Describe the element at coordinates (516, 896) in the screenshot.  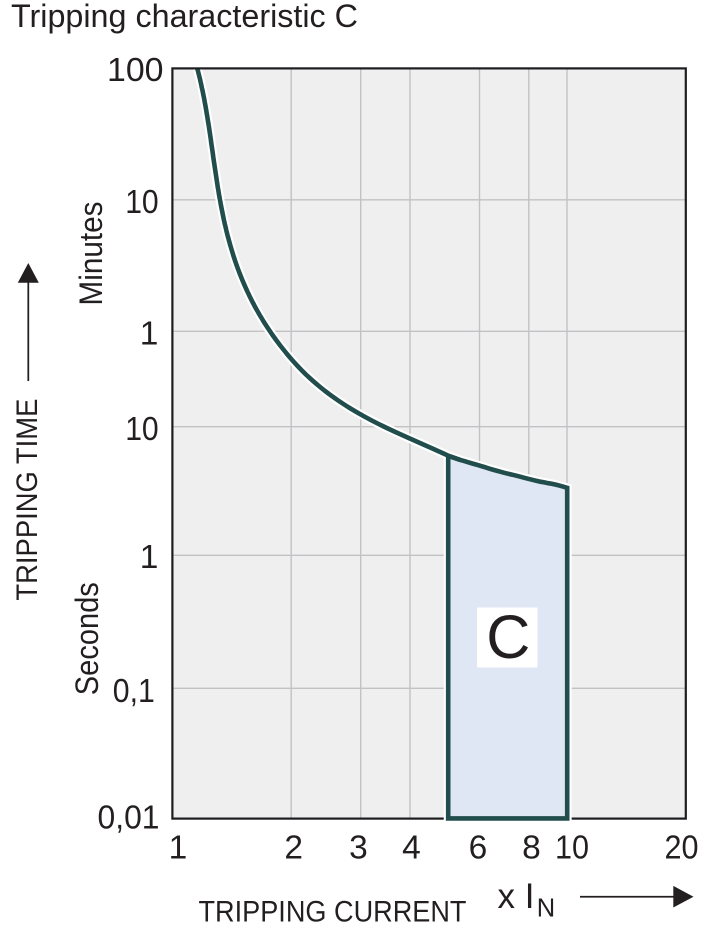
I see `svg-text: x I` at that location.